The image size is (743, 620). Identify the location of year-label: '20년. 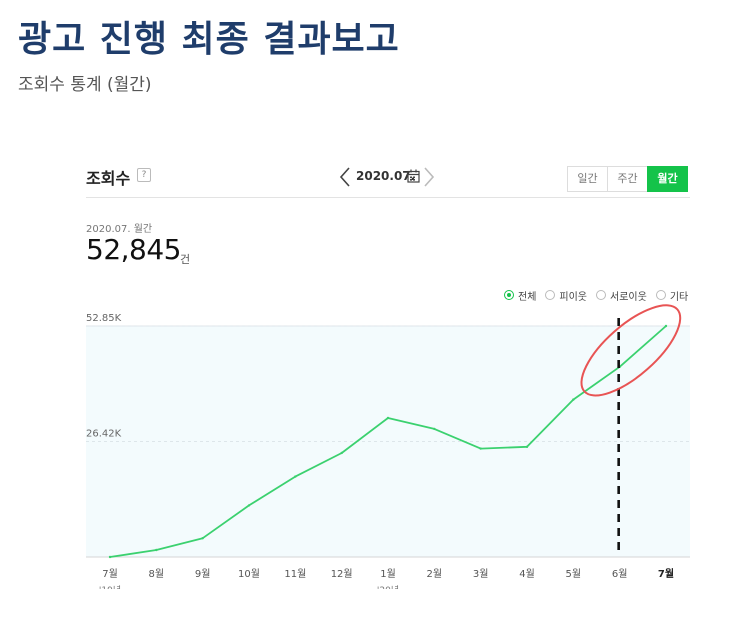
(388, 590).